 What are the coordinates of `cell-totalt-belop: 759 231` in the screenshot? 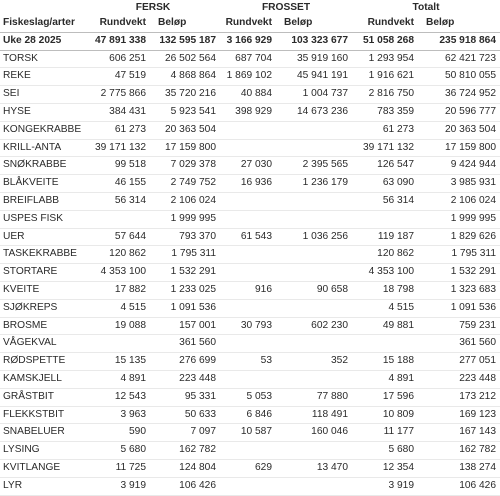 It's located at (459, 326).